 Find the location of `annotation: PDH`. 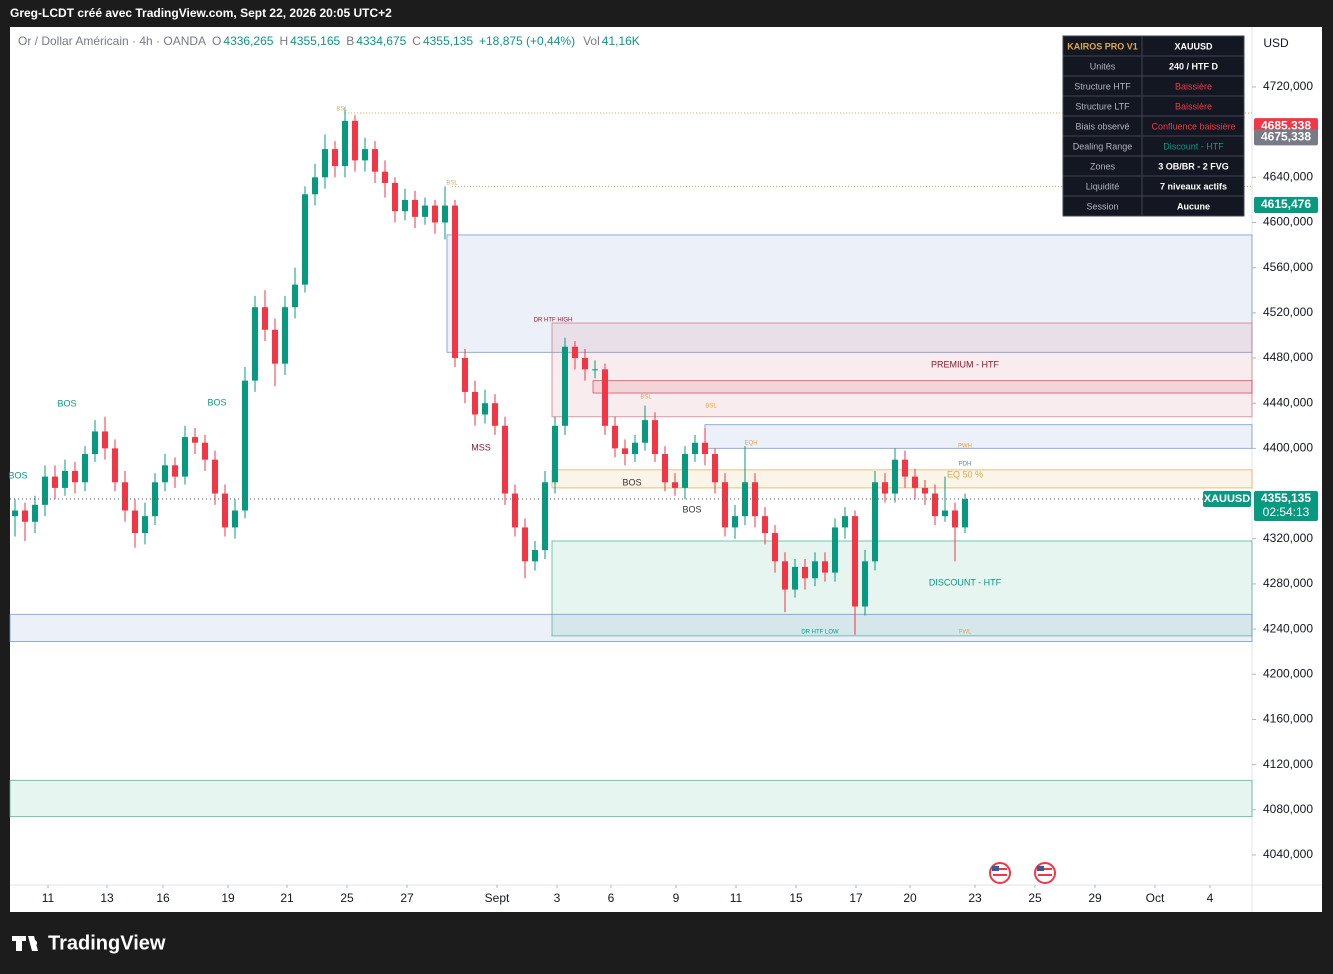

annotation: PDH is located at coordinates (965, 465).